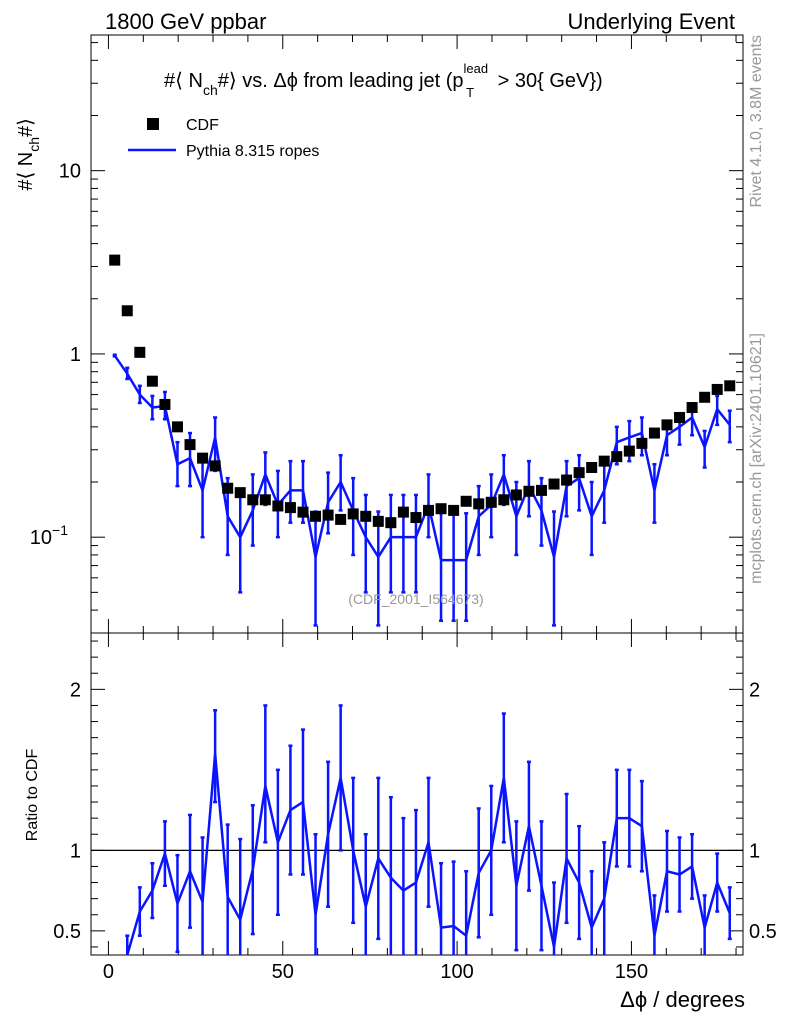 This screenshot has width=786, height=1024. Describe the element at coordinates (341, 81) in the screenshot. I see `title-part-mid: #⟩ vs. Δϕ from leading jet (p` at that location.